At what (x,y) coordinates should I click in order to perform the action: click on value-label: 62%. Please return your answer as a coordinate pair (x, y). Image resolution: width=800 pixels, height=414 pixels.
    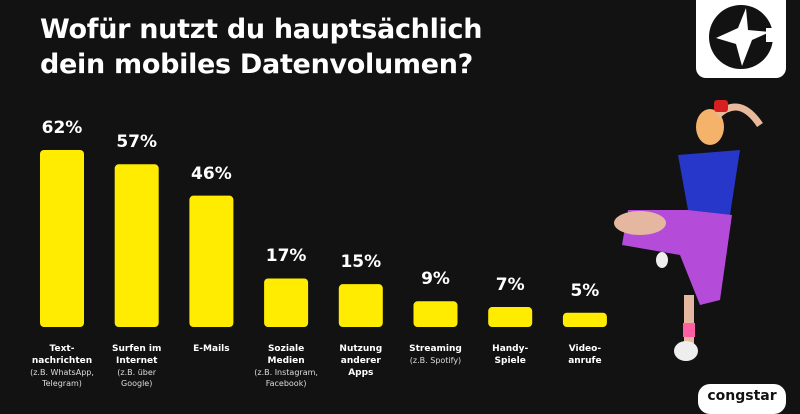
    Looking at the image, I should click on (62, 128).